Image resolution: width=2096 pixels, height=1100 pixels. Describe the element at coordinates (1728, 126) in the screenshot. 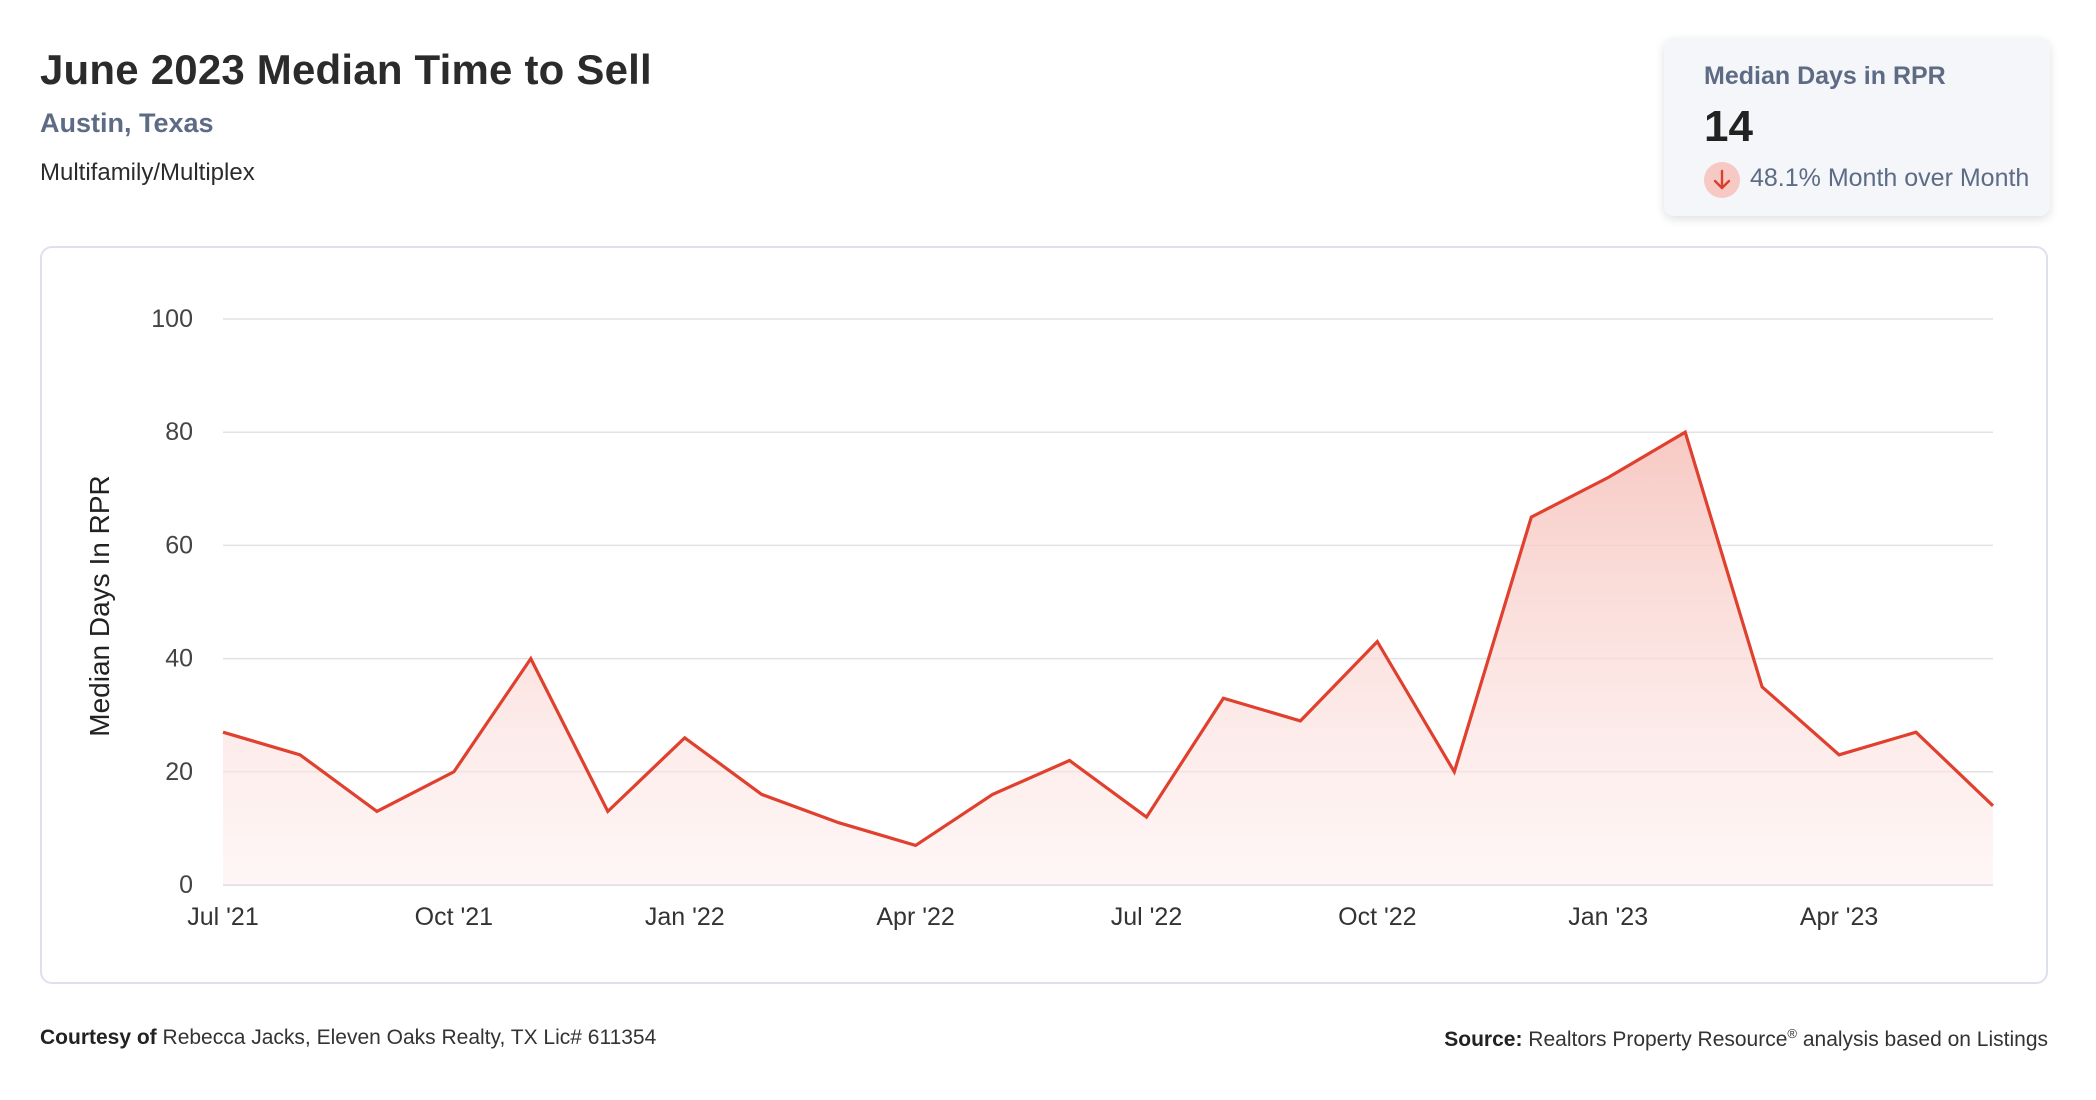

I see `stat-value: 14` at that location.